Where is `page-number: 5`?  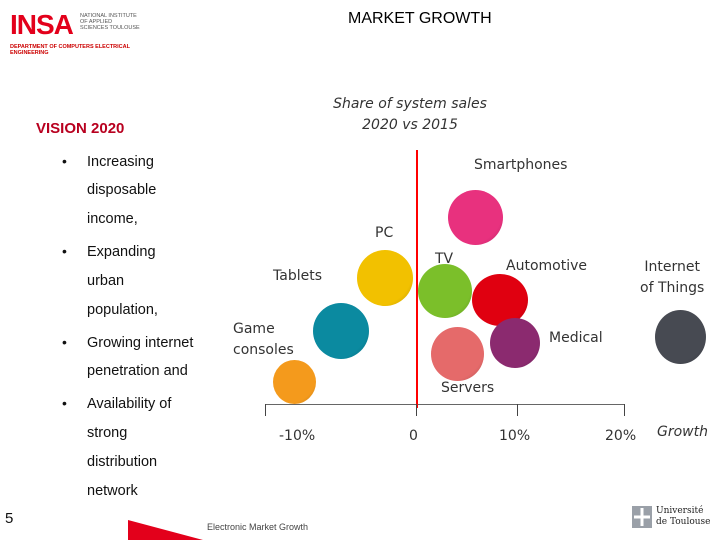 page-number: 5 is located at coordinates (9, 518).